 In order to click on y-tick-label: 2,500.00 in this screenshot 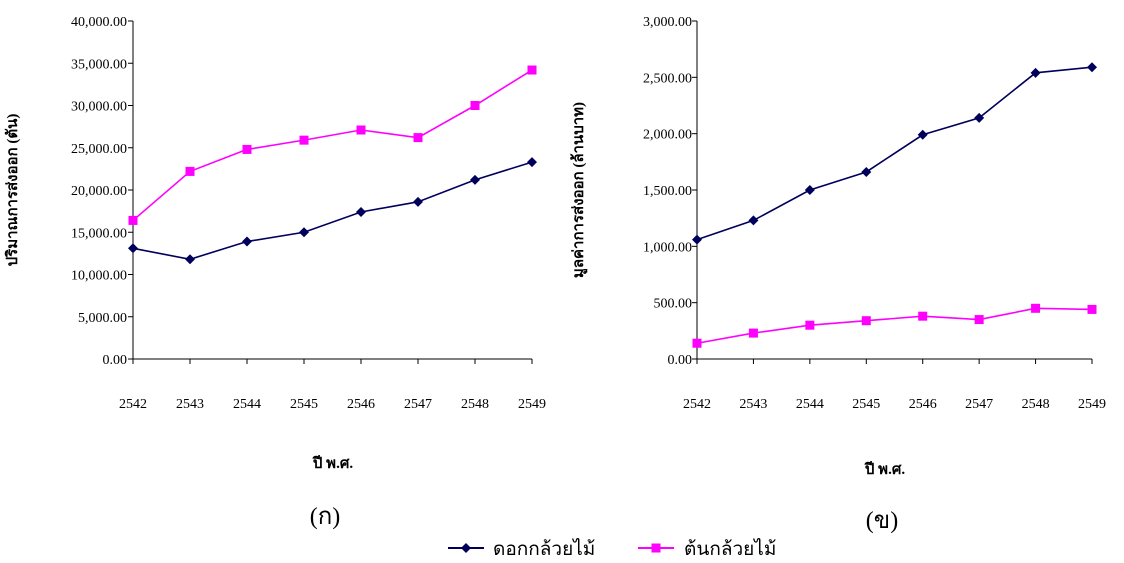, I will do `click(667, 78)`.